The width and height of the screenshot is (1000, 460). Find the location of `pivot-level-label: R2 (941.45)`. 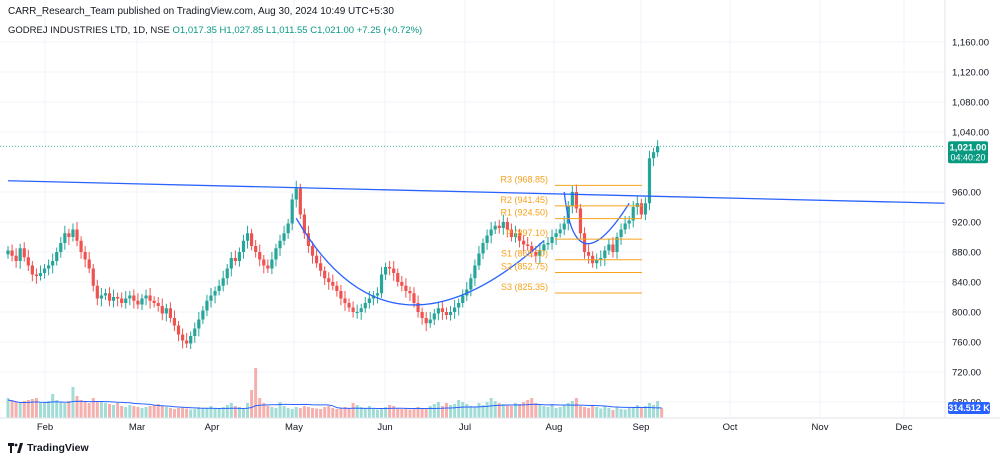

pivot-level-label: R2 (941.45) is located at coordinates (524, 200).